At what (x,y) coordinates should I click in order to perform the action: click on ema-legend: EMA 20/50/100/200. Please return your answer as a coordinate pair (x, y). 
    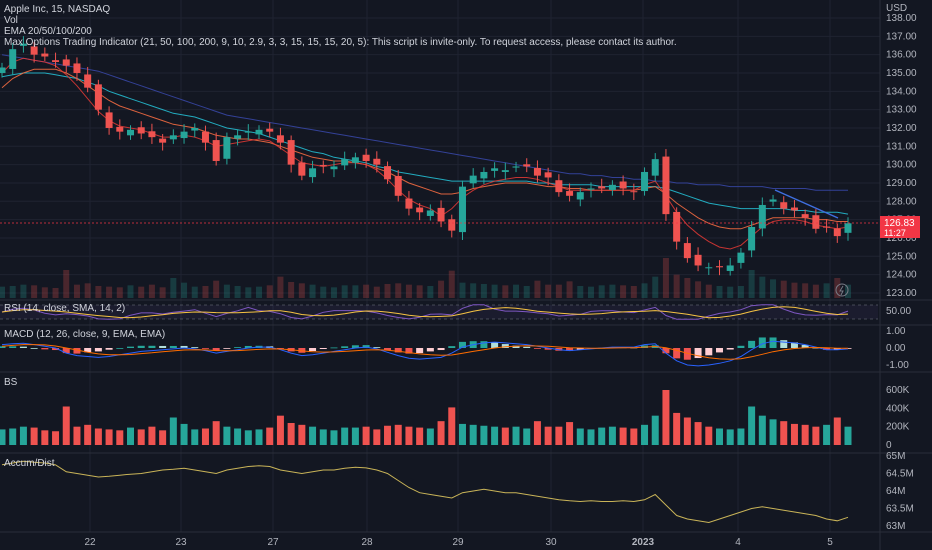
    Looking at the image, I should click on (48, 31).